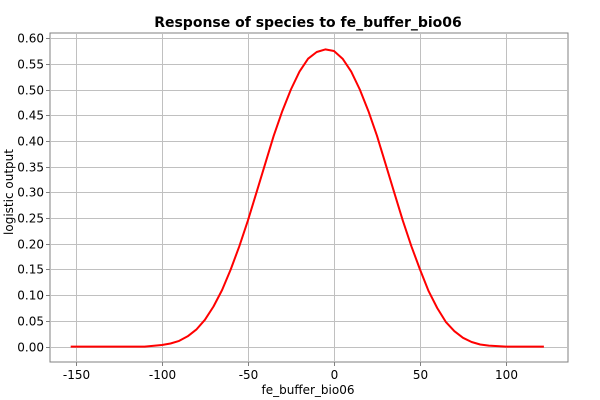 The image size is (600, 400). What do you see at coordinates (30, 65) in the screenshot?
I see `y-tick-label: 0.55` at bounding box center [30, 65].